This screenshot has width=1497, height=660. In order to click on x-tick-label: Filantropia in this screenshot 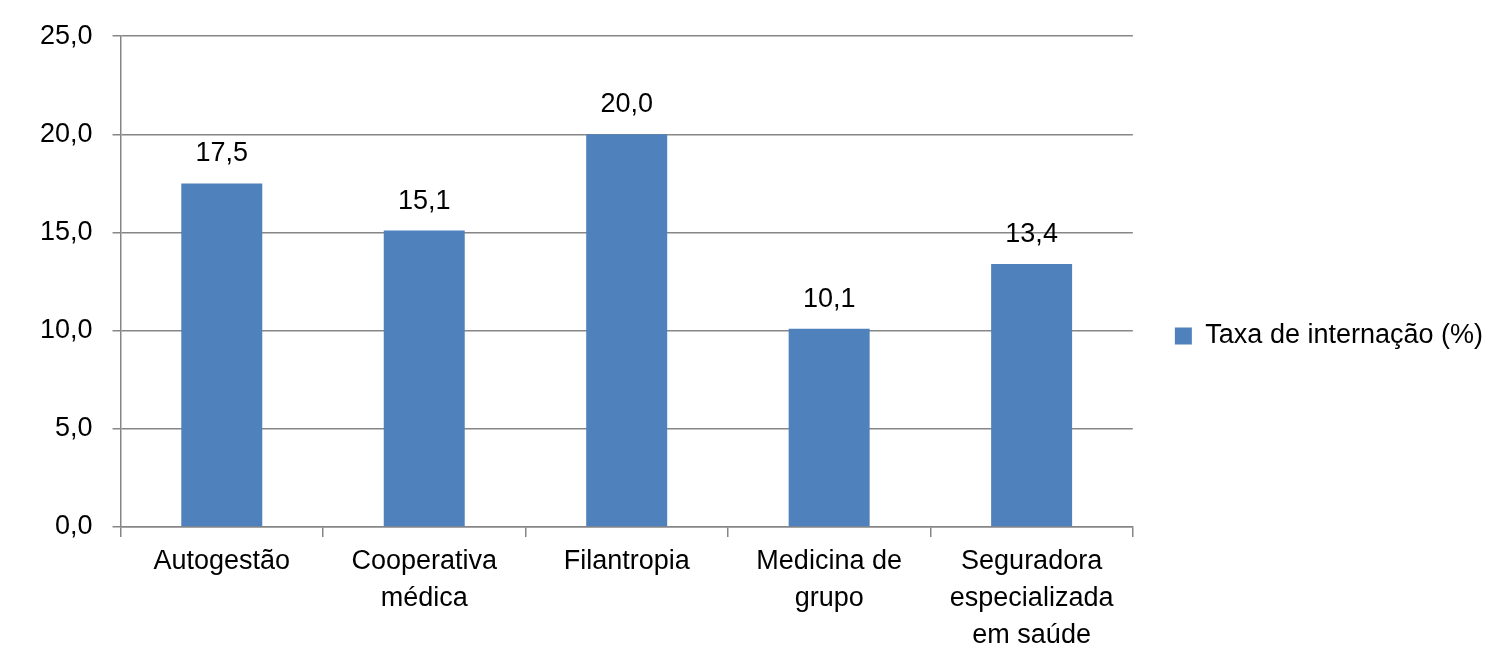, I will do `click(627, 559)`.